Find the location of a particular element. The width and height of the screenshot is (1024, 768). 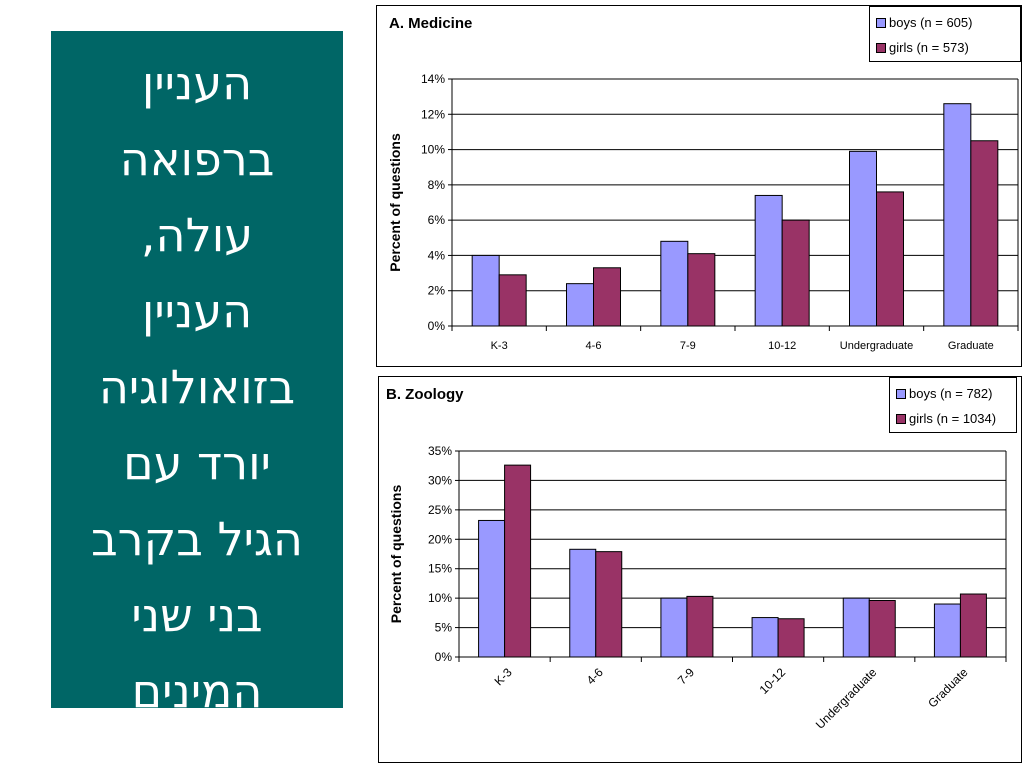

y-tick-label: 30% is located at coordinates (440, 480).